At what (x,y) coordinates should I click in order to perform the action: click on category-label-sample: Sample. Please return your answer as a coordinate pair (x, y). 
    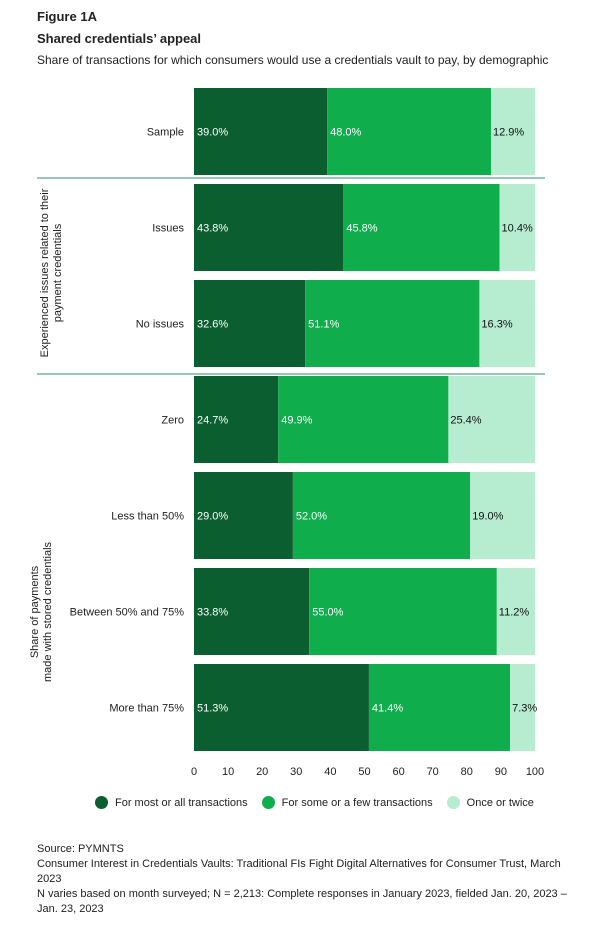
    Looking at the image, I should click on (165, 133).